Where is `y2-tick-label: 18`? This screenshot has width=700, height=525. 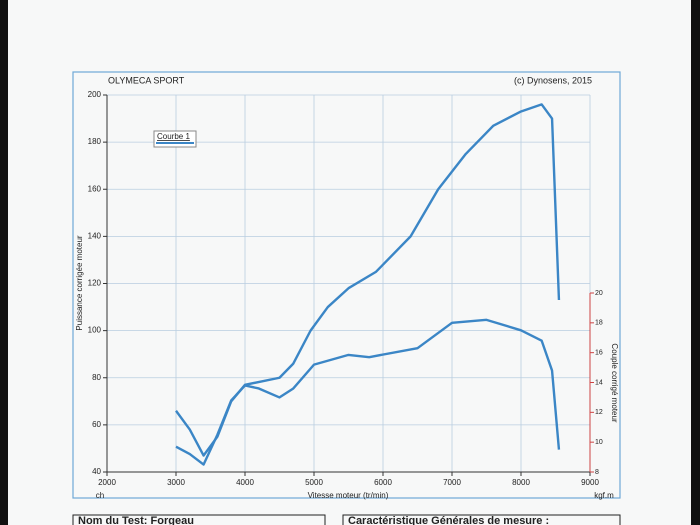
y2-tick-label: 18 is located at coordinates (599, 323).